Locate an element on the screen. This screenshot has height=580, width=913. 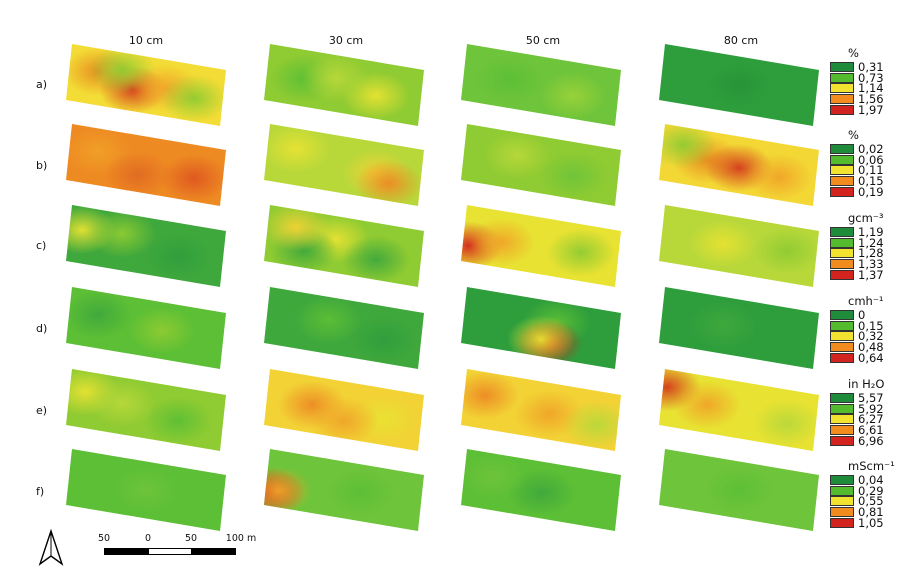
legend-value: 0 is located at coordinates (862, 315).